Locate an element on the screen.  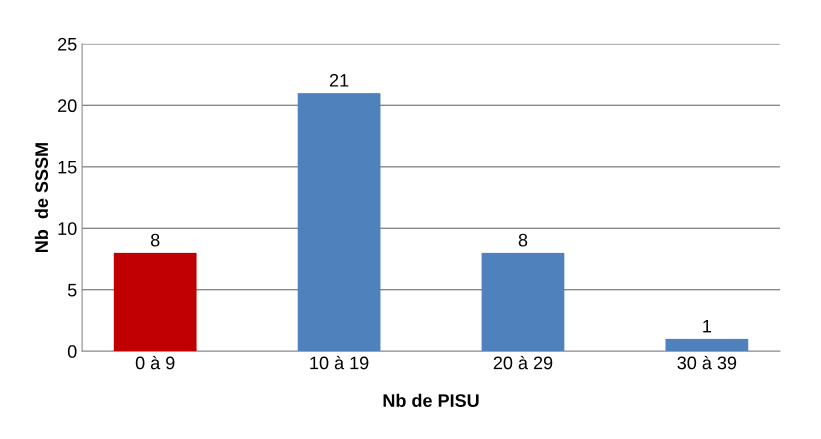
y-axis-title: Nb de SSSM is located at coordinates (41, 197).